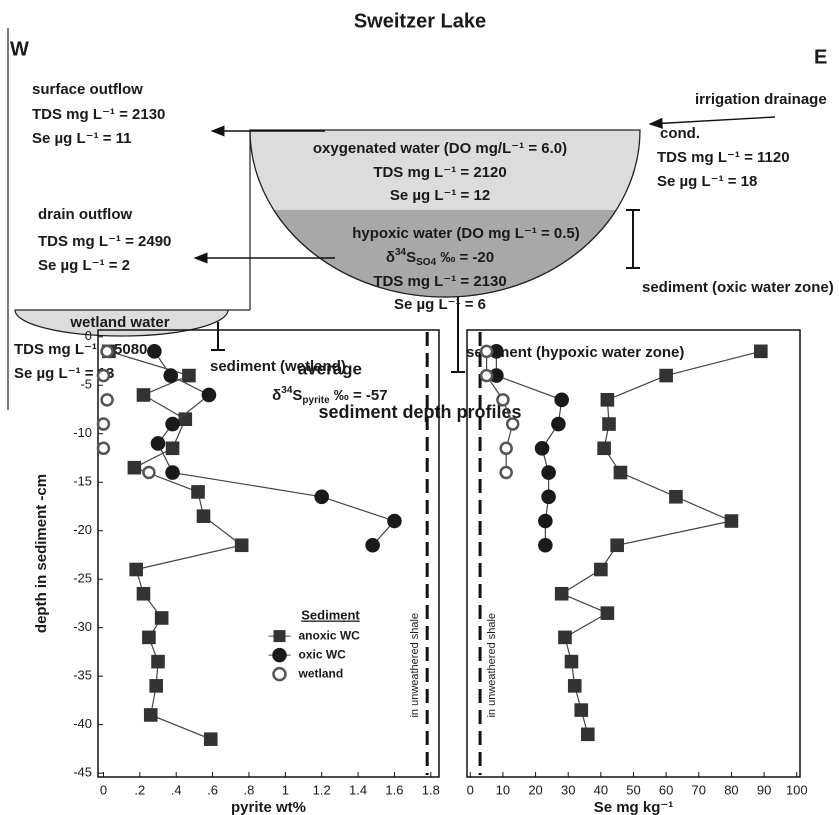  Describe the element at coordinates (80, 349) in the screenshot. I see `label: TDS mg L⁻¹ = 5080` at that location.